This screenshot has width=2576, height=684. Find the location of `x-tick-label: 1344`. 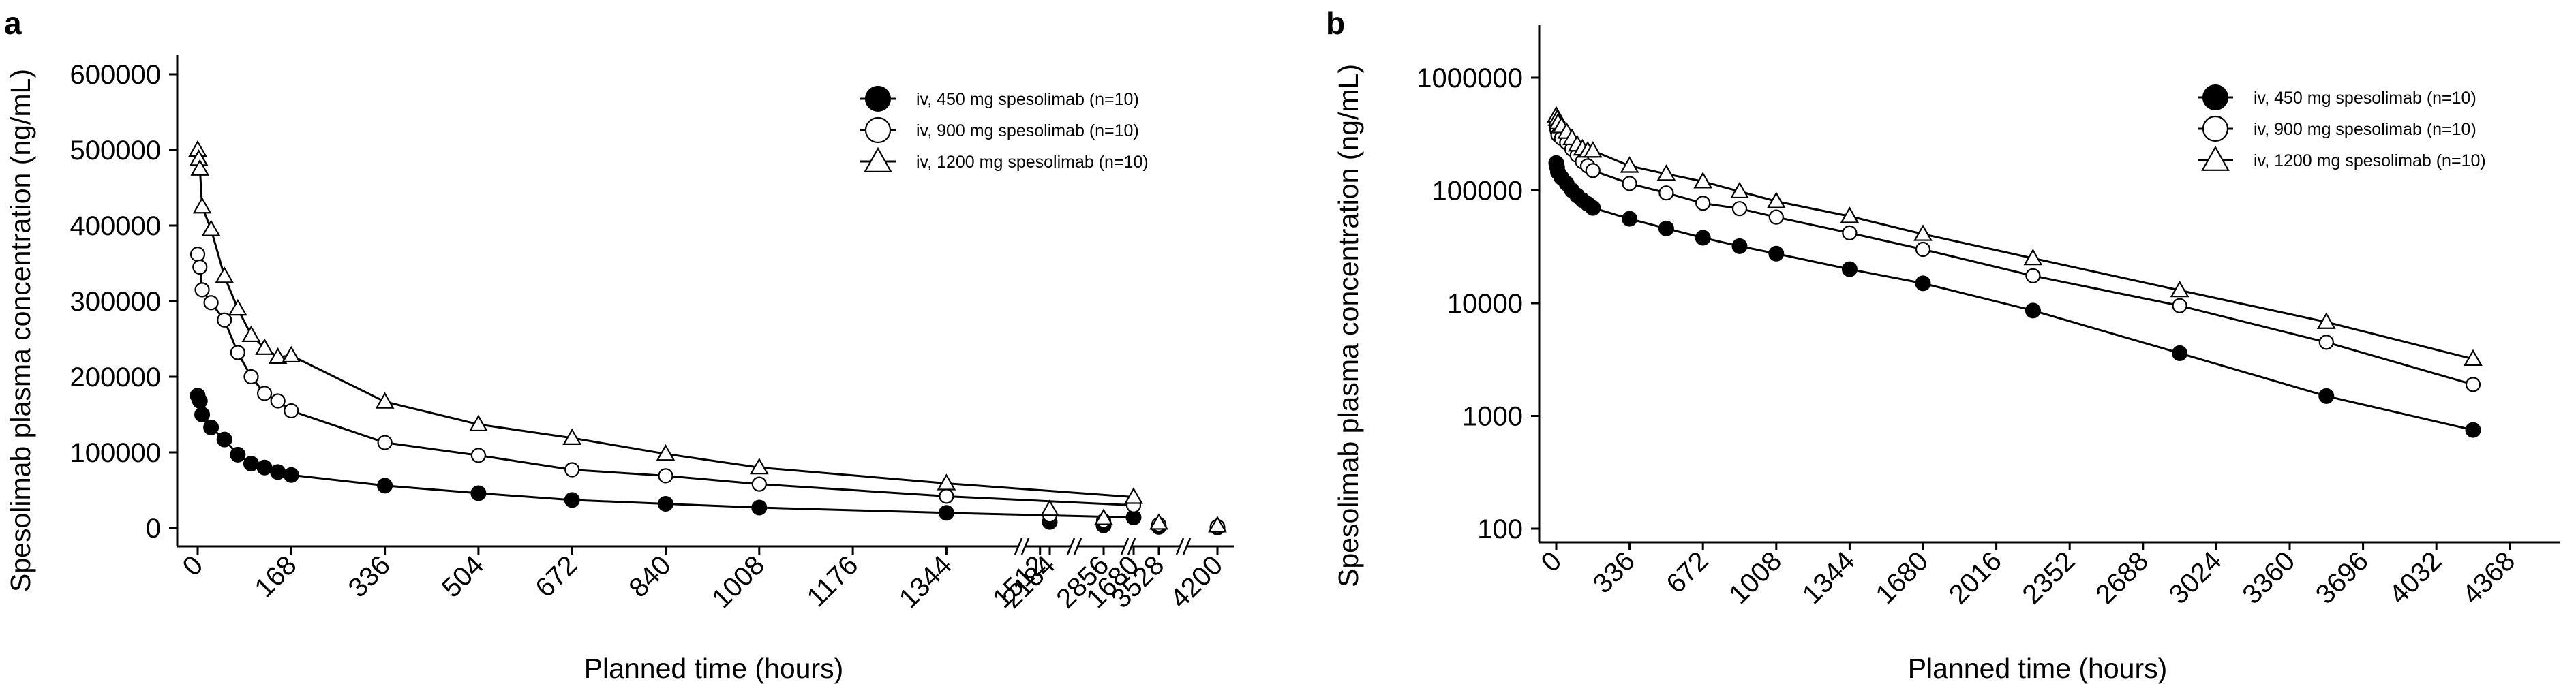

x-tick-label: 1344 is located at coordinates (1829, 578).